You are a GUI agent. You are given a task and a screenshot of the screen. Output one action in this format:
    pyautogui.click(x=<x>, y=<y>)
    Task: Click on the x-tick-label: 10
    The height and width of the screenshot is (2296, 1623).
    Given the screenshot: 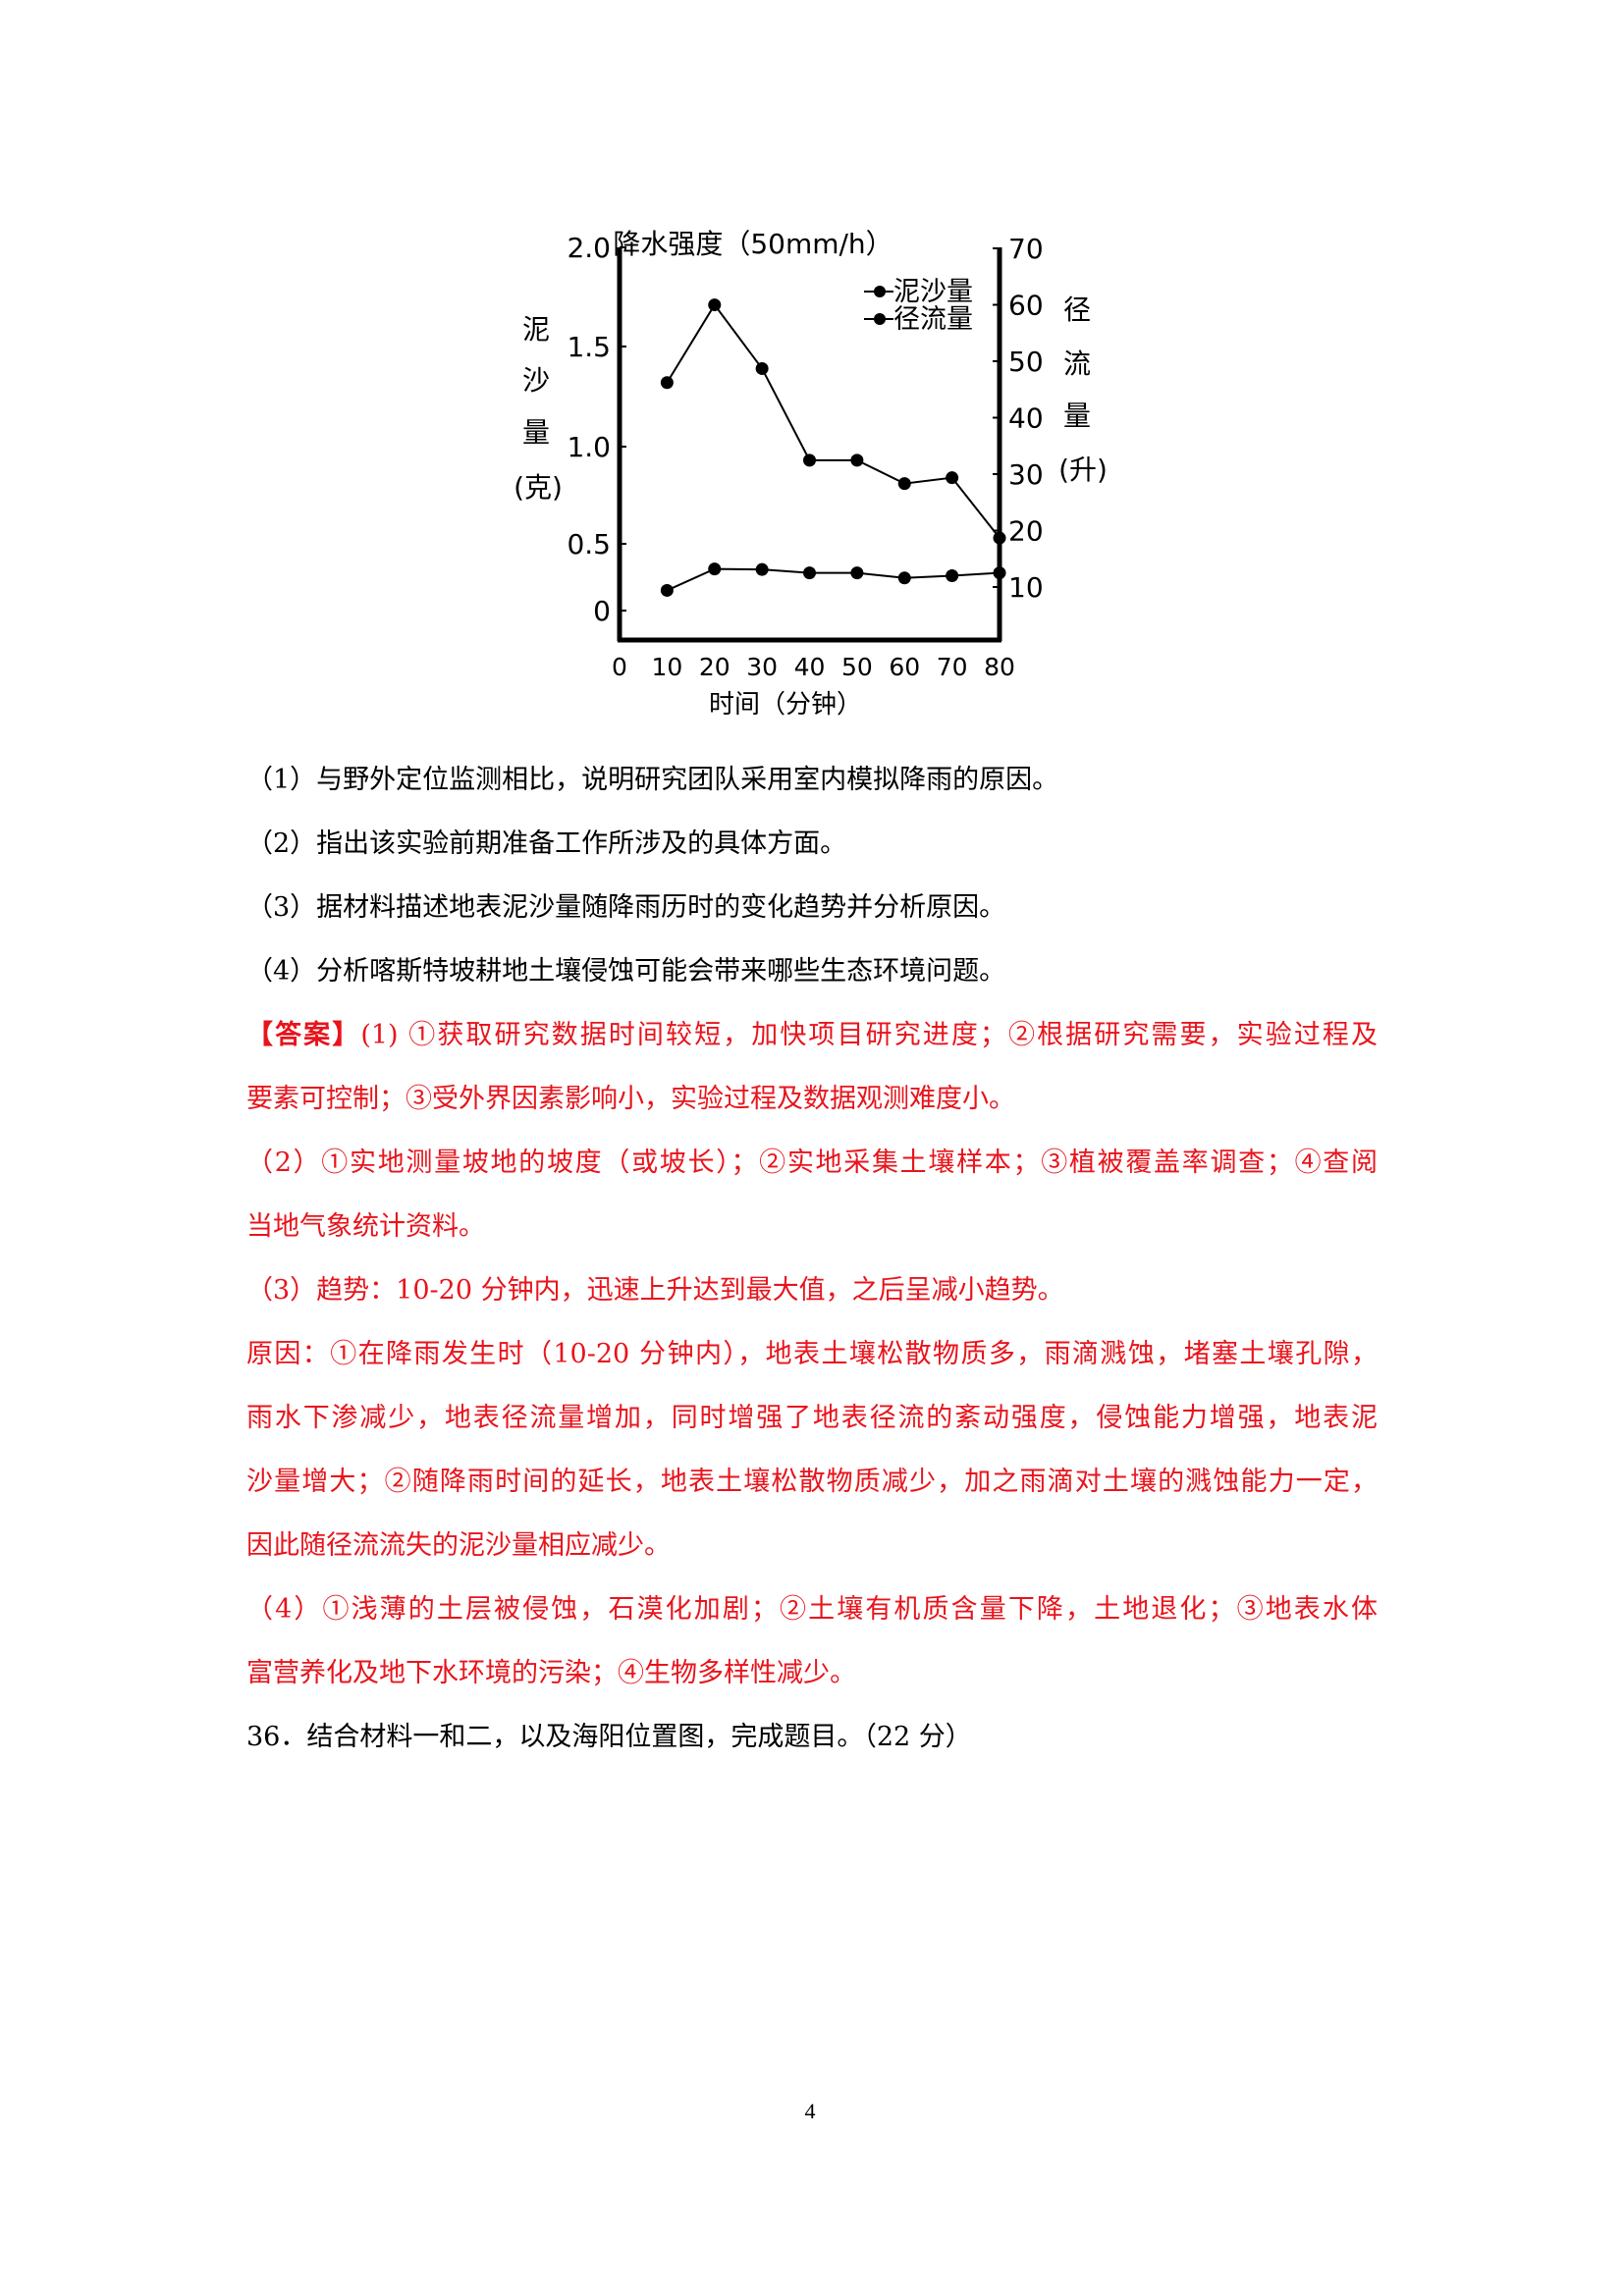 What is the action you would take?
    pyautogui.click(x=666, y=667)
    